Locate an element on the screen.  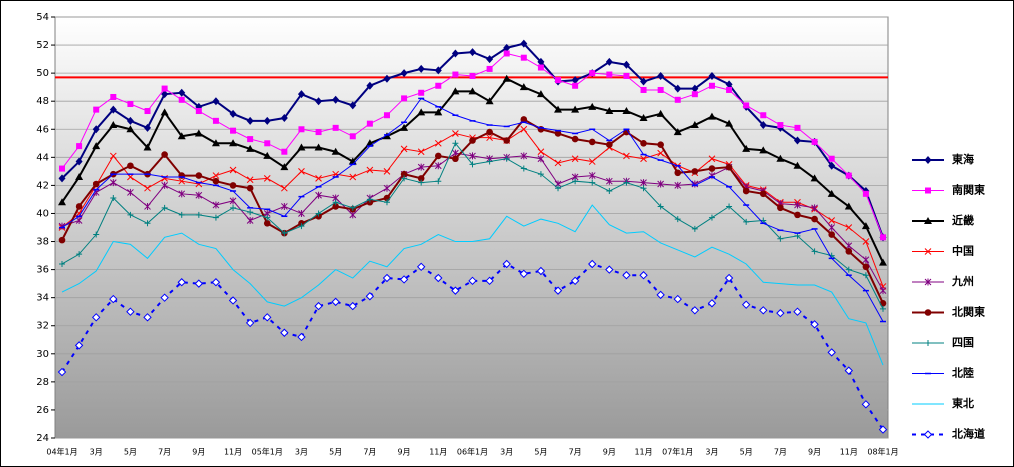
y-tick-label: 46 is located at coordinates (42, 129).